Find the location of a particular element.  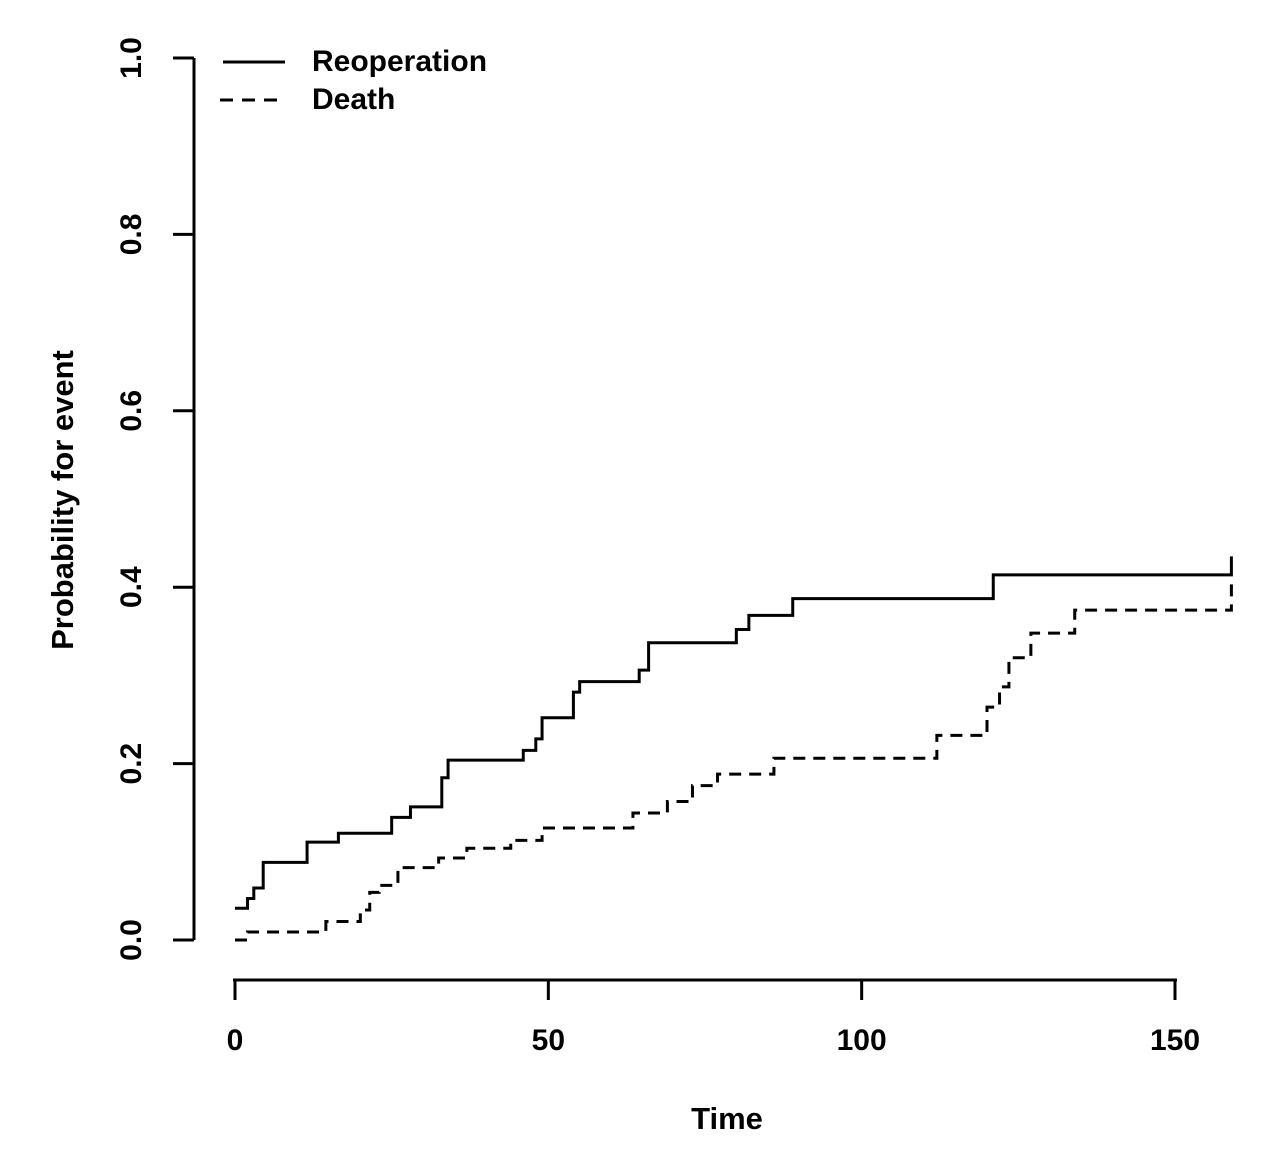

legend-label-reoperation: Reoperation is located at coordinates (400, 61).